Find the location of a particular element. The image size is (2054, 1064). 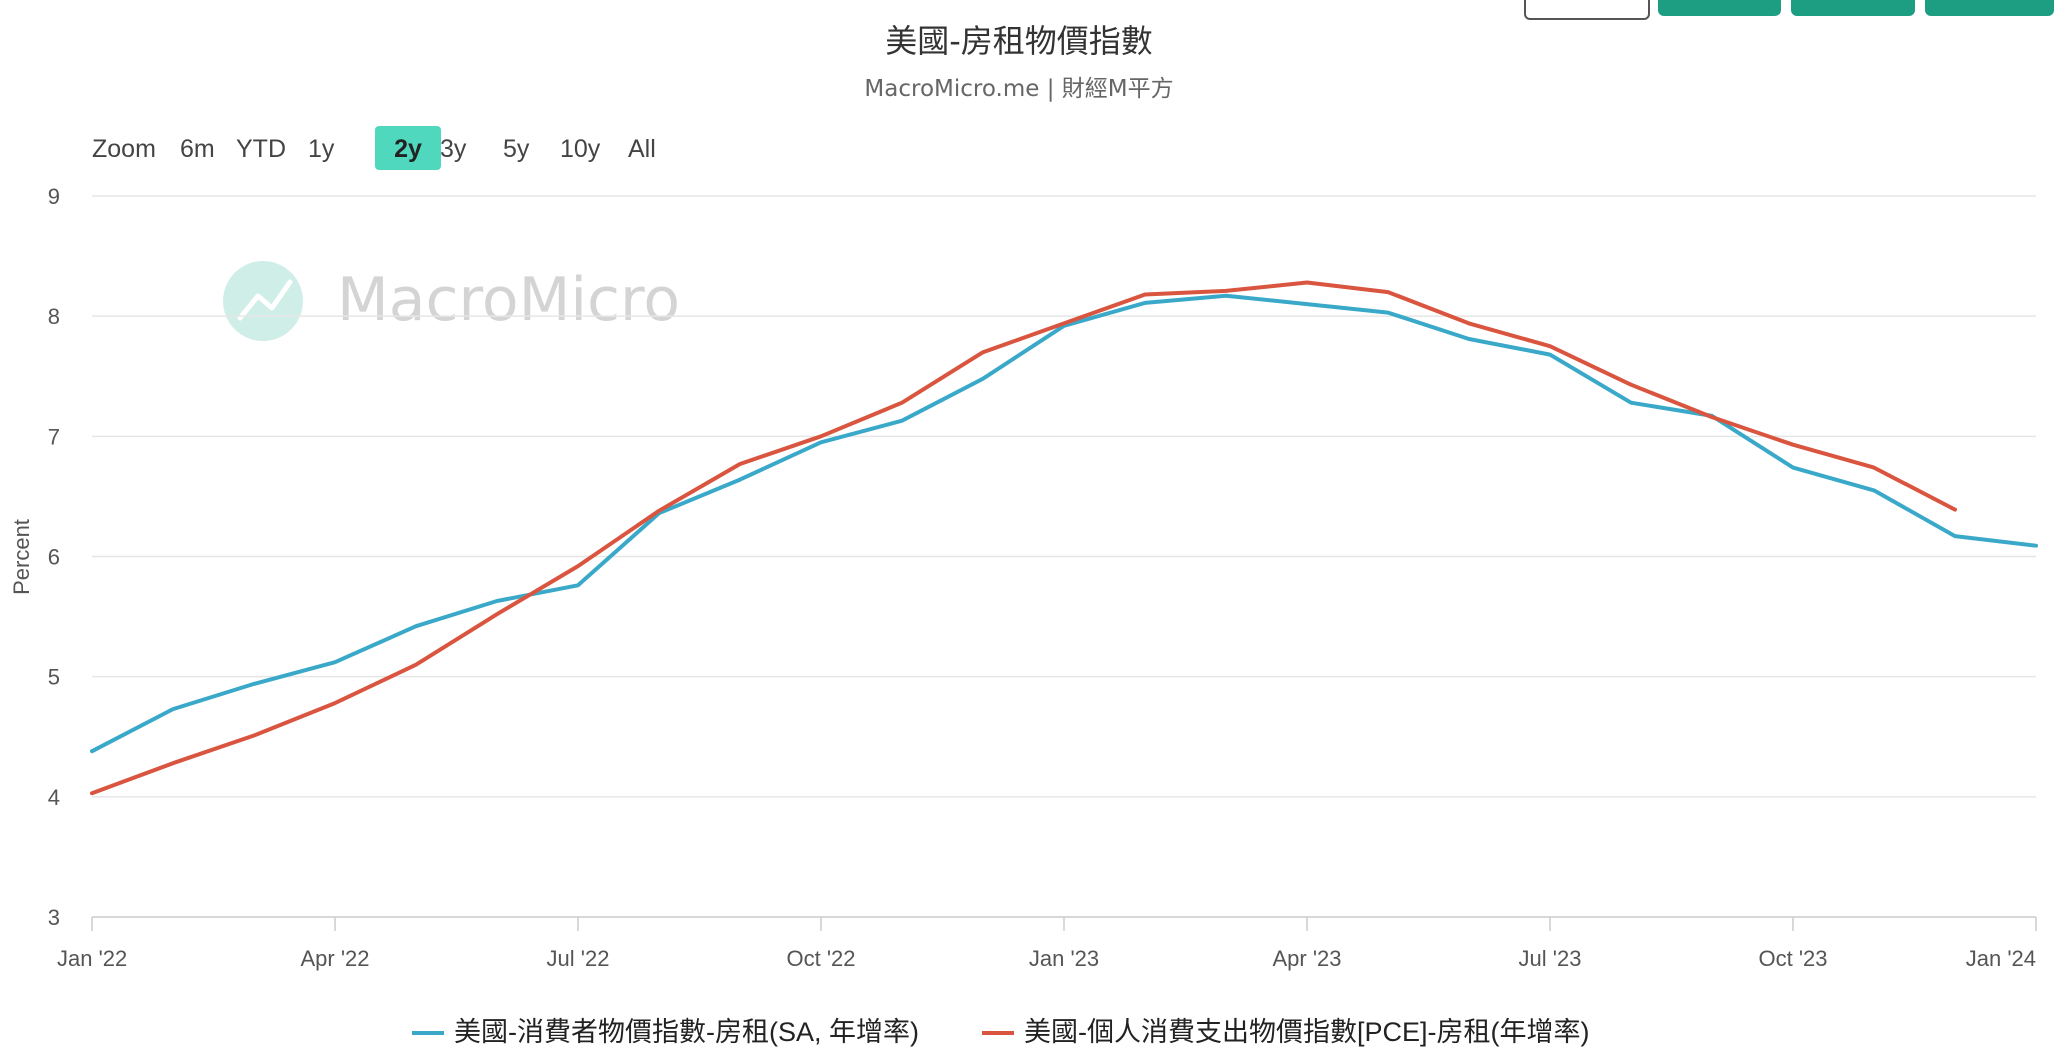

range-button-selected-bg is located at coordinates (408, 148).